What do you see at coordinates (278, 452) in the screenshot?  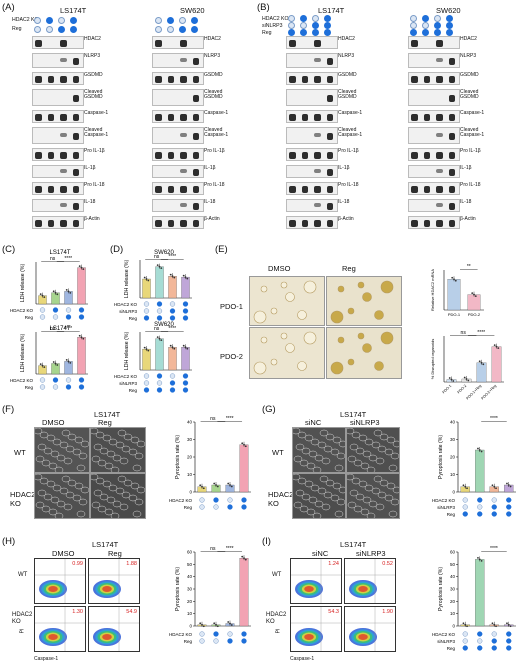 I see `g-wt-label: WT` at bounding box center [278, 452].